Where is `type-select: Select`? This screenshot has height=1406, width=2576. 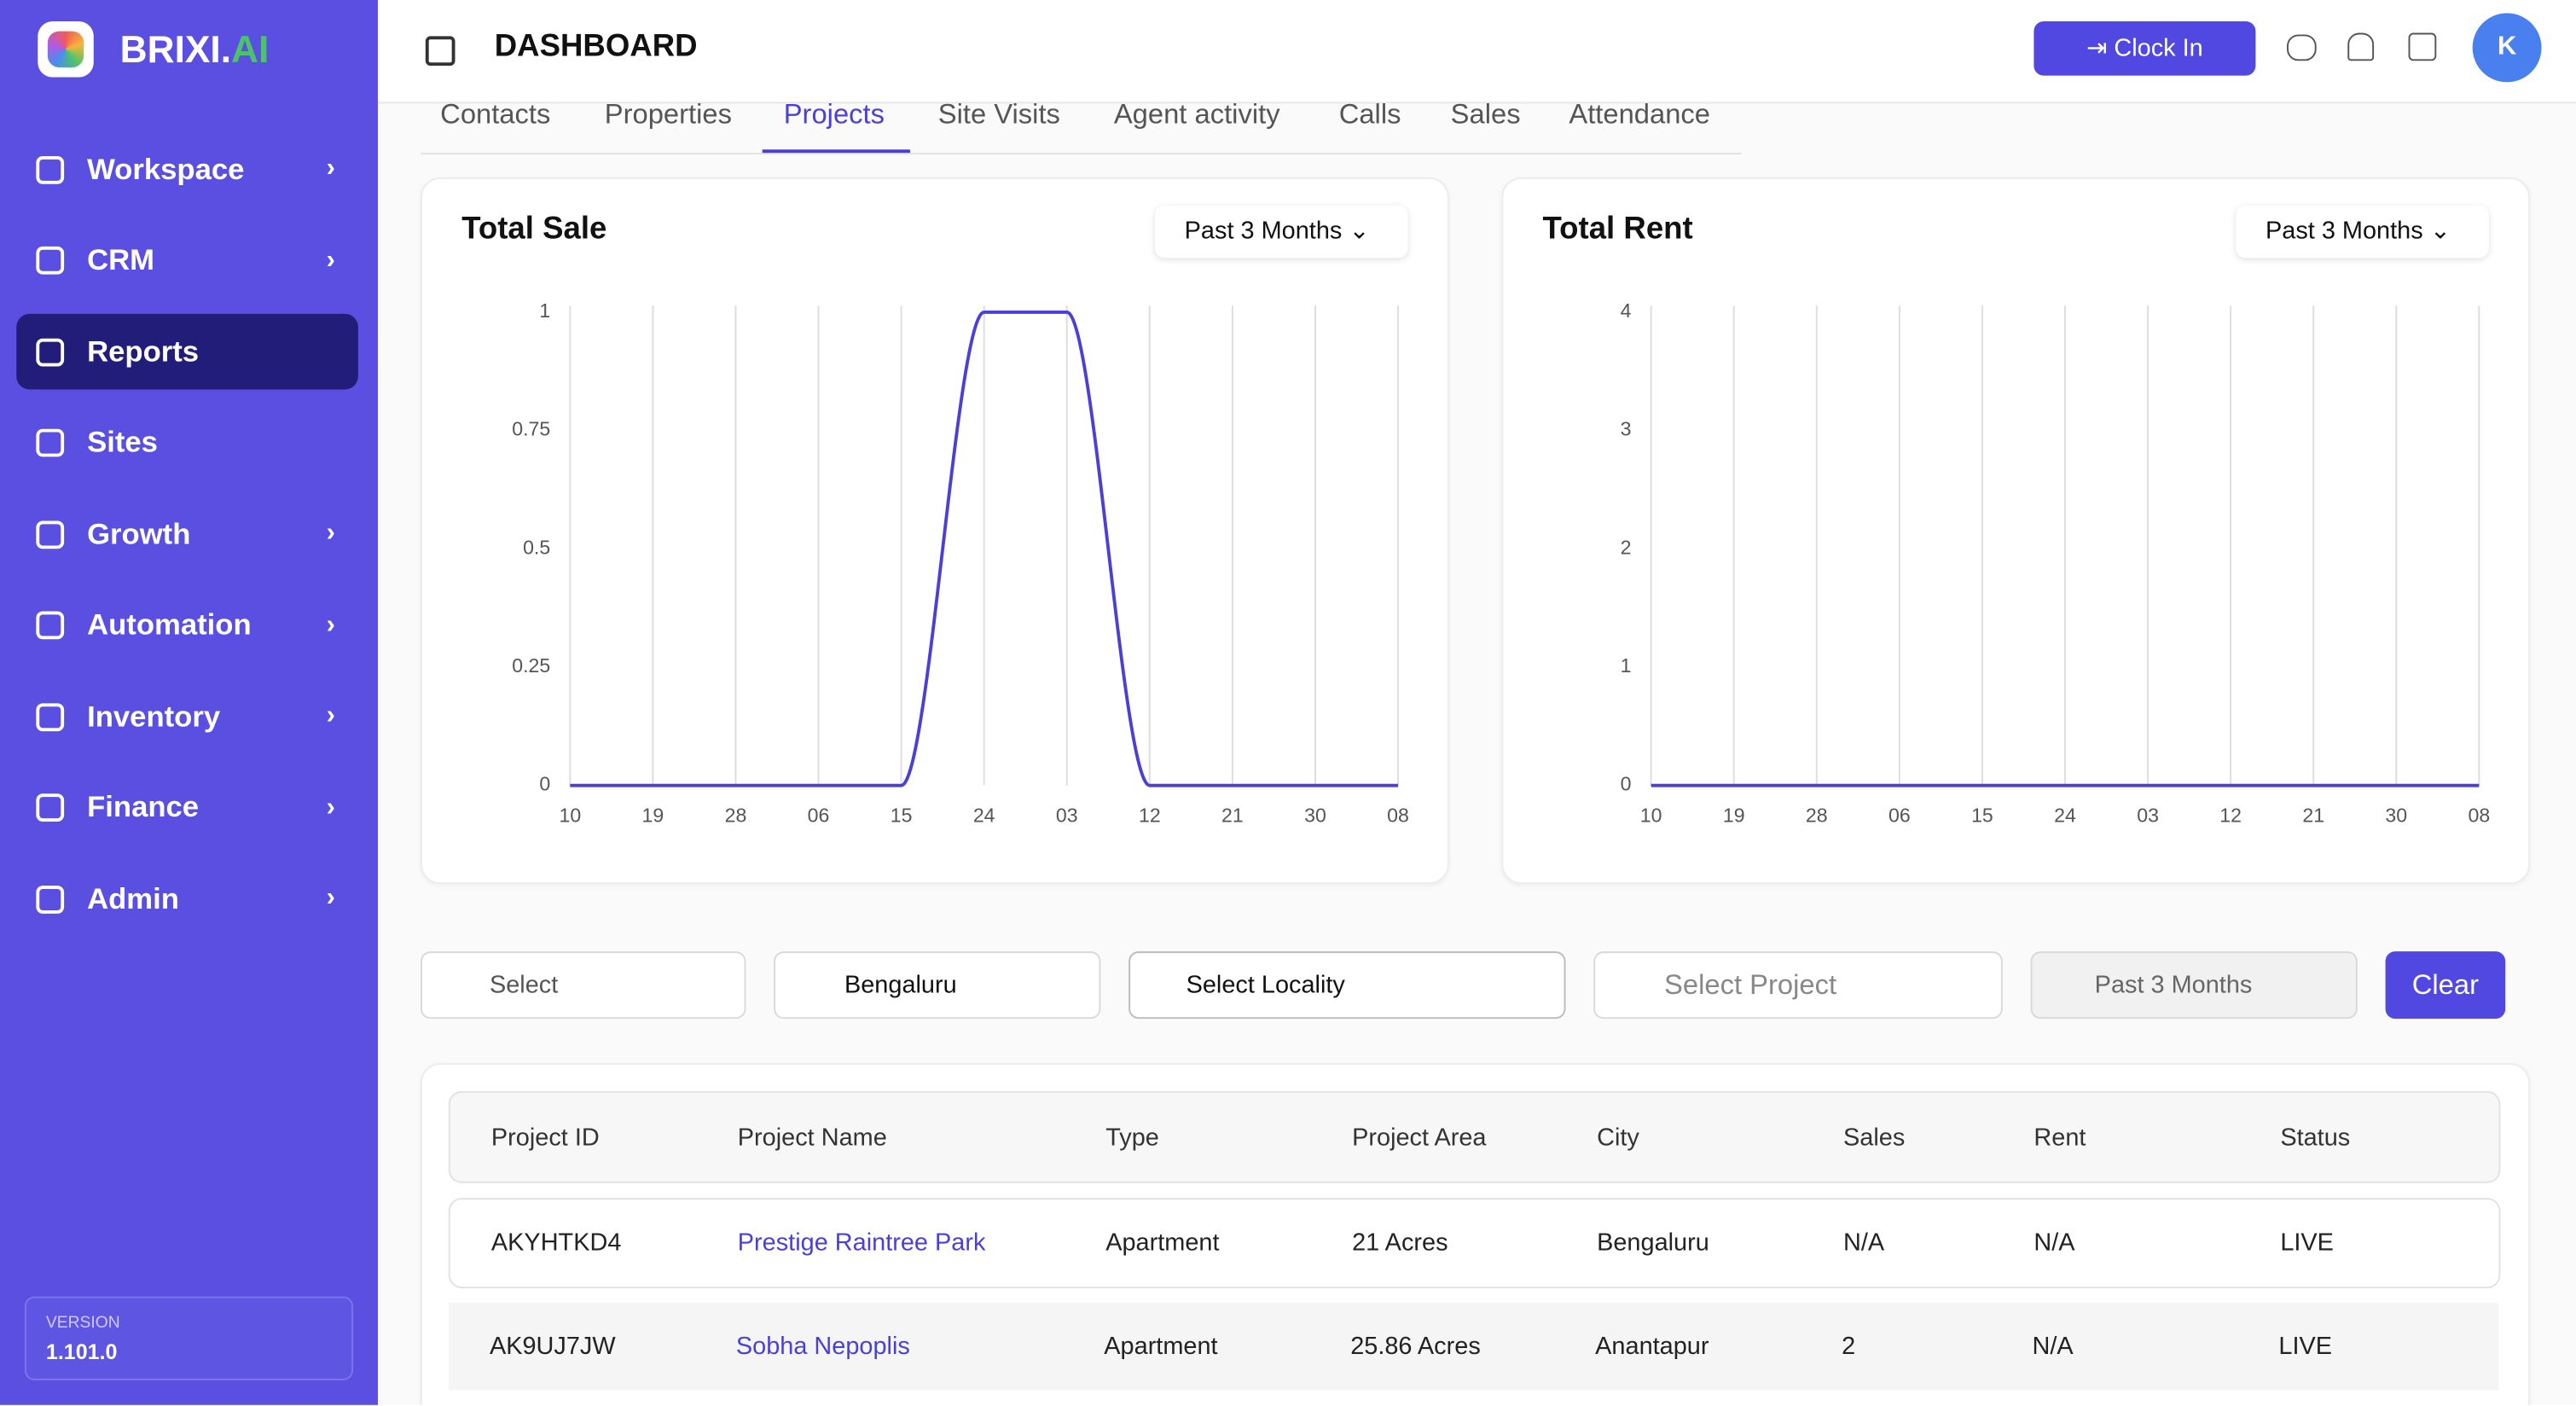
type-select: Select is located at coordinates (583, 985).